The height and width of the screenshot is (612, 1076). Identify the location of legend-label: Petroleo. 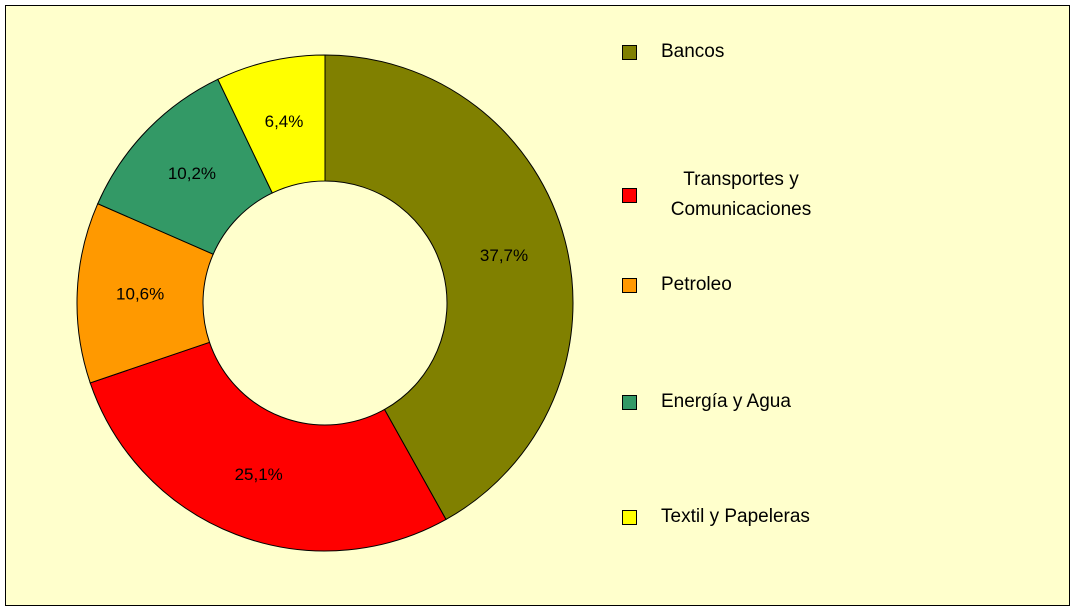
(696, 284).